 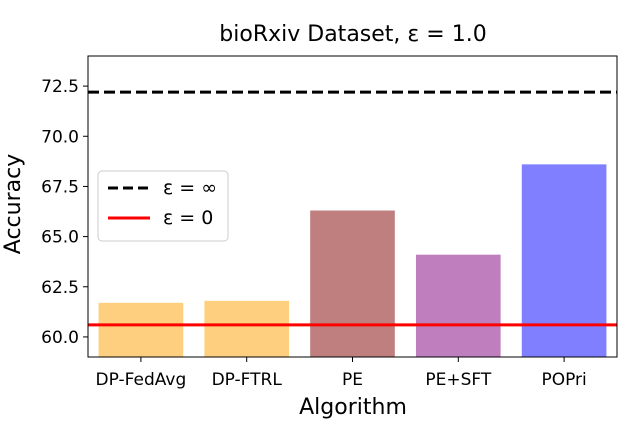 What do you see at coordinates (352, 34) in the screenshot?
I see `chart-title: bioRxiv Dataset, ε = 1.0` at bounding box center [352, 34].